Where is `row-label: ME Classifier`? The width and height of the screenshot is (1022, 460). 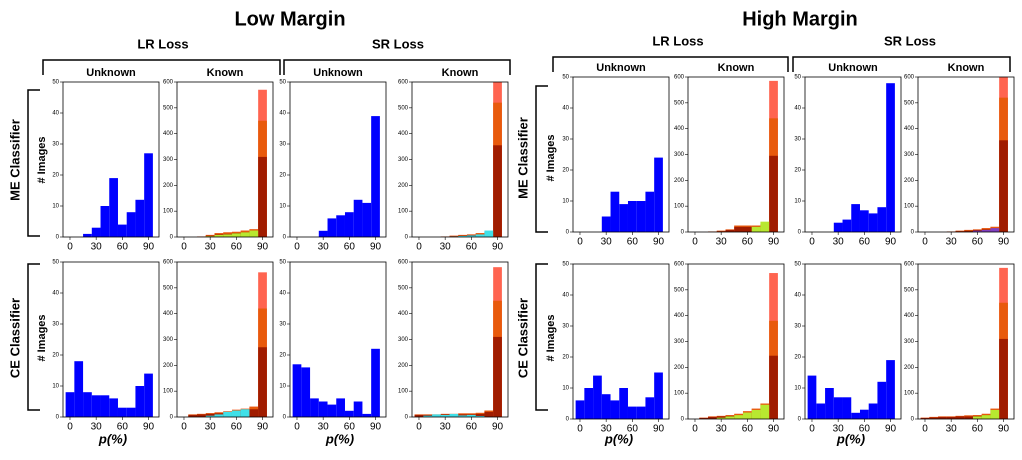
row-label: ME Classifier is located at coordinates (522, 158).